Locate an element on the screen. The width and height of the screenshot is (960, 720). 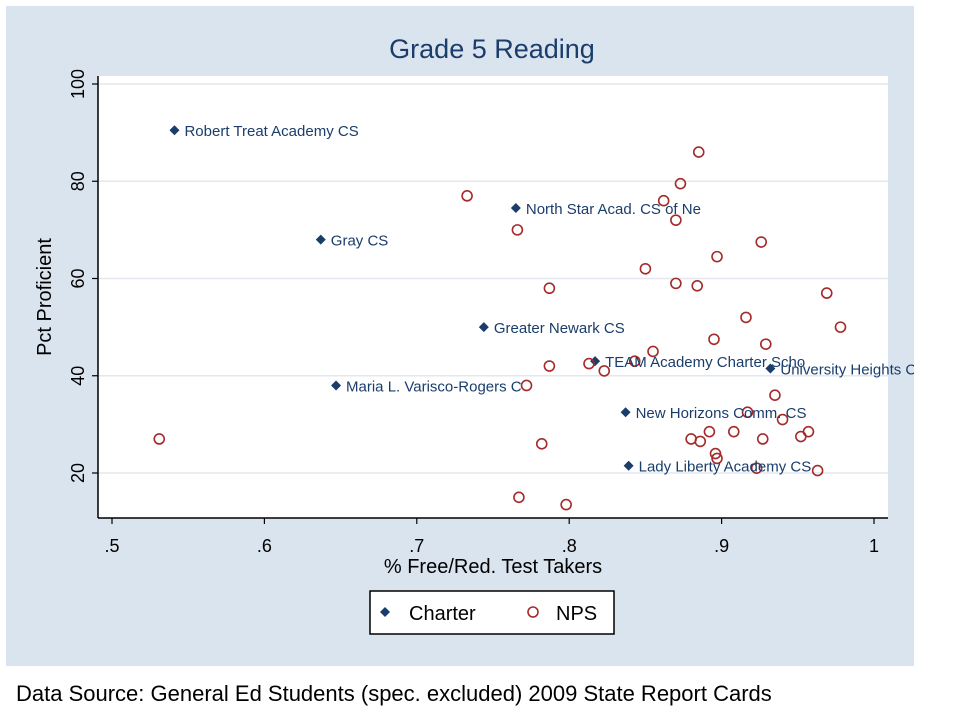
x-tick-label: .6 is located at coordinates (264, 546).